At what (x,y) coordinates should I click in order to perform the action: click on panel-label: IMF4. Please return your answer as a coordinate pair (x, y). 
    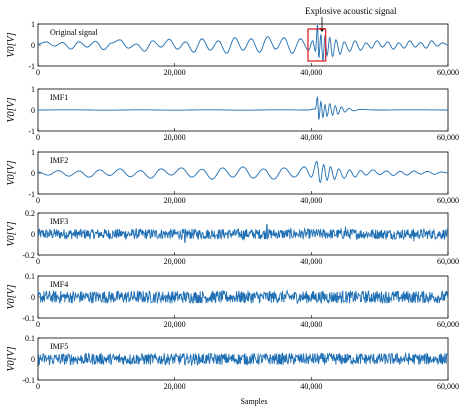
    Looking at the image, I should click on (59, 284).